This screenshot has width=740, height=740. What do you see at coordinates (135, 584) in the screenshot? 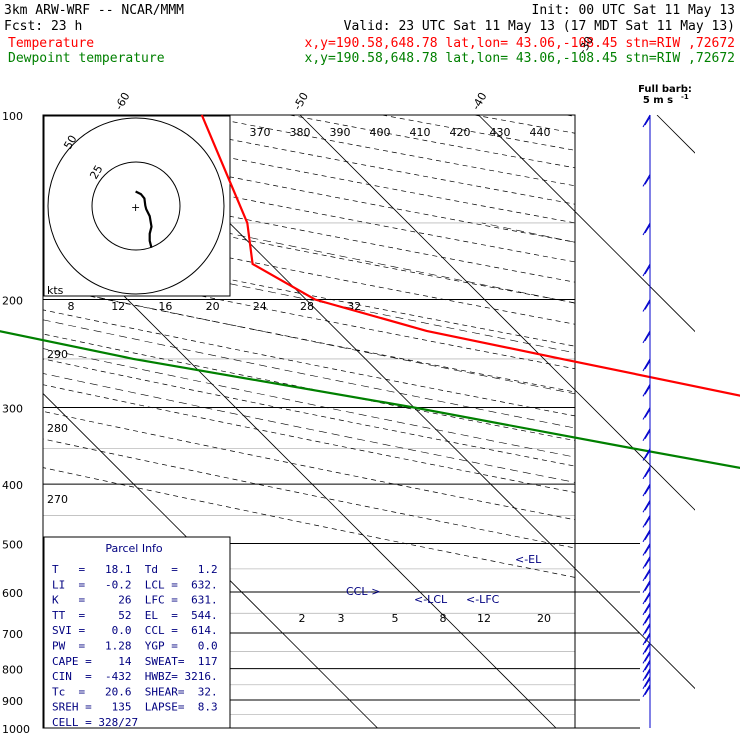
I see `parcel-row: LI = -0.2 LCL = 632.` at bounding box center [135, 584].